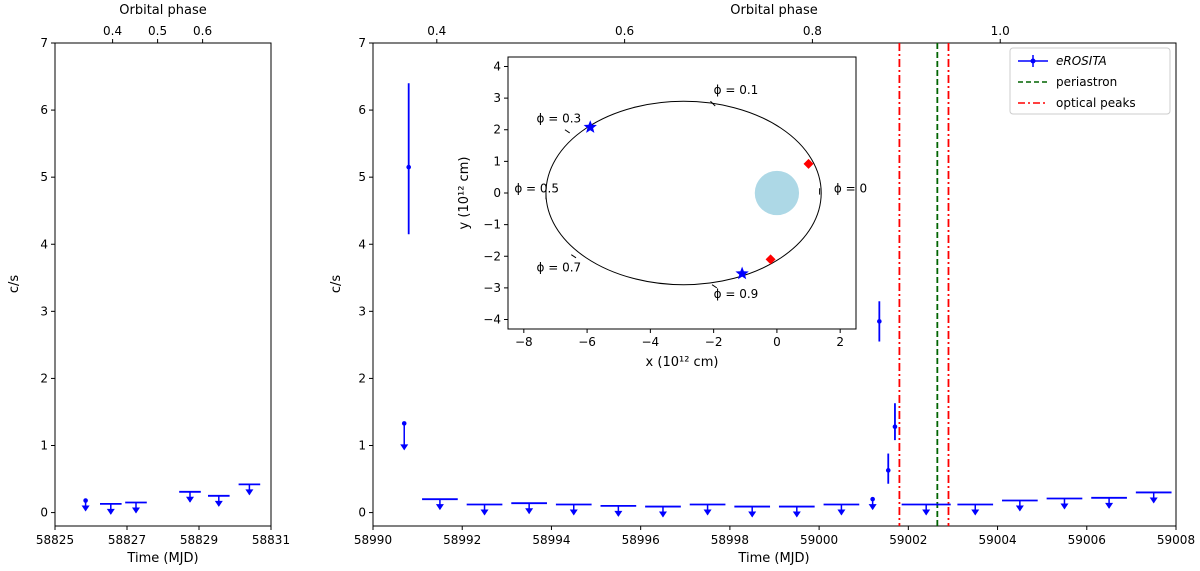 This screenshot has width=1200, height=571. What do you see at coordinates (127, 540) in the screenshot?
I see `left-x-tick-label-1: 58827` at bounding box center [127, 540].